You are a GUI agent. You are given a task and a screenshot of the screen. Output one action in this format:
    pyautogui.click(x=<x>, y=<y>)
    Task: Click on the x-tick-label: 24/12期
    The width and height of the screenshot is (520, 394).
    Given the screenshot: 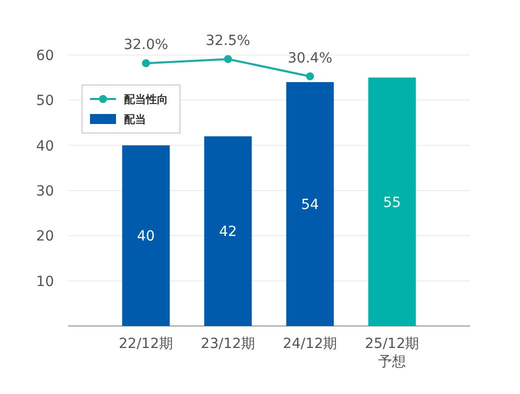 What is the action you would take?
    pyautogui.click(x=310, y=344)
    